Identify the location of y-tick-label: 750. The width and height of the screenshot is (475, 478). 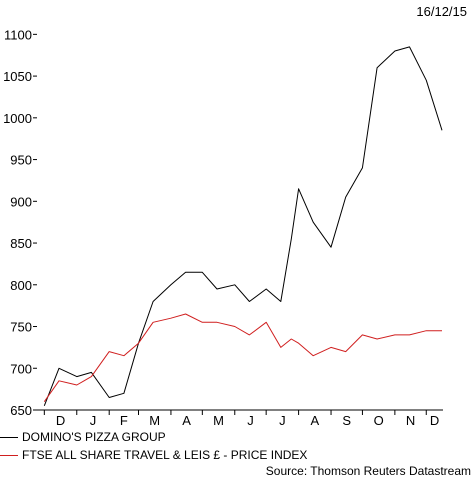
(21, 327).